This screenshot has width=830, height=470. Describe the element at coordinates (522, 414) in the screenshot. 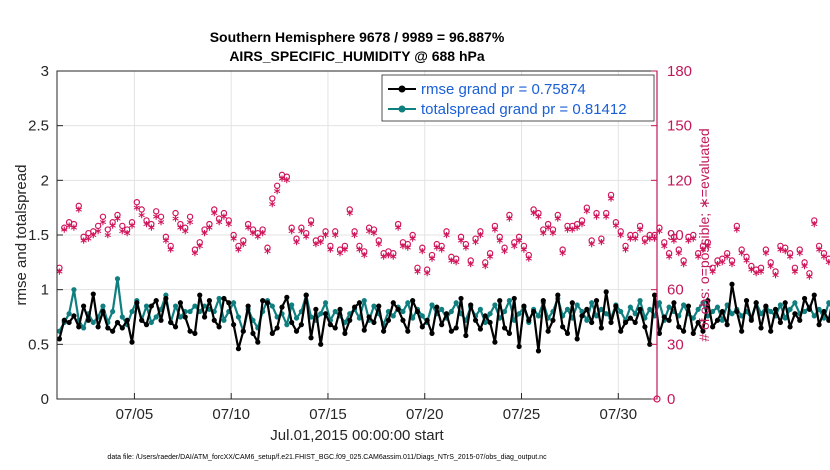

I see `x-tick-label: 07/25` at that location.